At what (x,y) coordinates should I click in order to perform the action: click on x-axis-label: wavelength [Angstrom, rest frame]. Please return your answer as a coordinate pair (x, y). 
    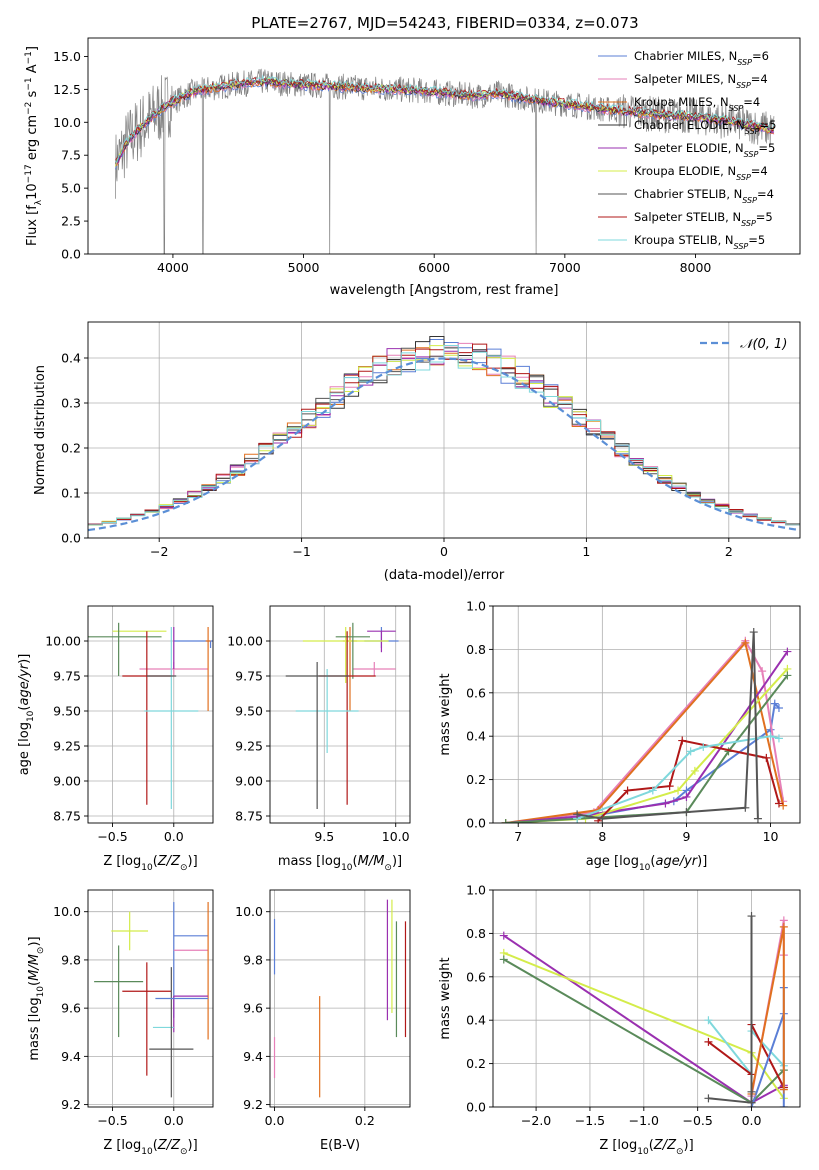
    Looking at the image, I should click on (444, 290).